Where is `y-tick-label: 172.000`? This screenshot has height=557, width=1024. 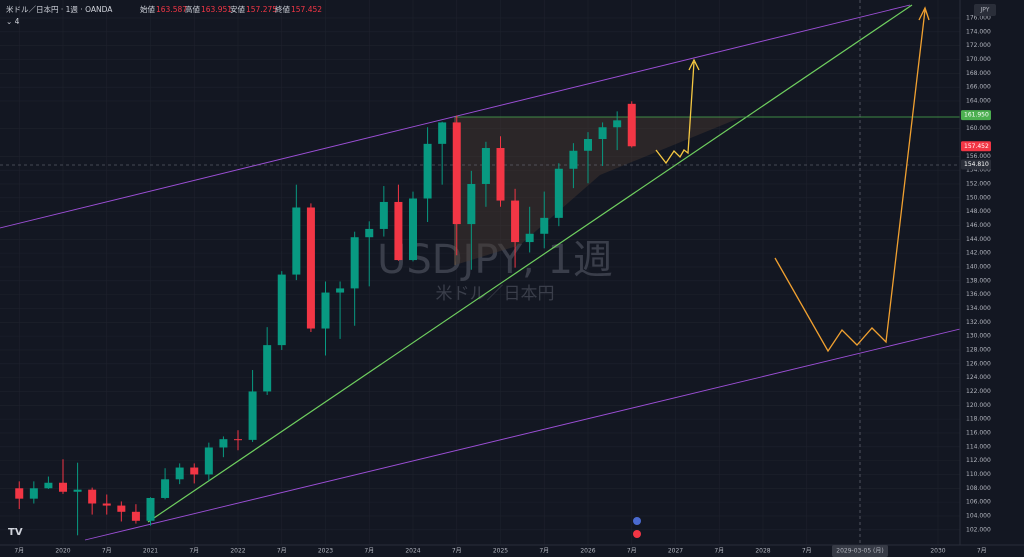 y-tick-label: 172.000 is located at coordinates (978, 45).